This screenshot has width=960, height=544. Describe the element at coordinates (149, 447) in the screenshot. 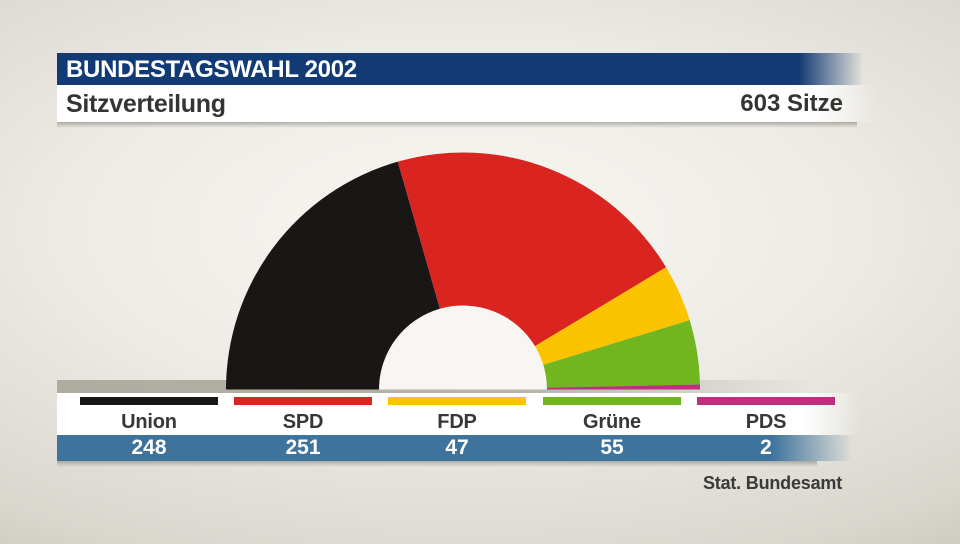

I see `union-seat-count: 248` at that location.